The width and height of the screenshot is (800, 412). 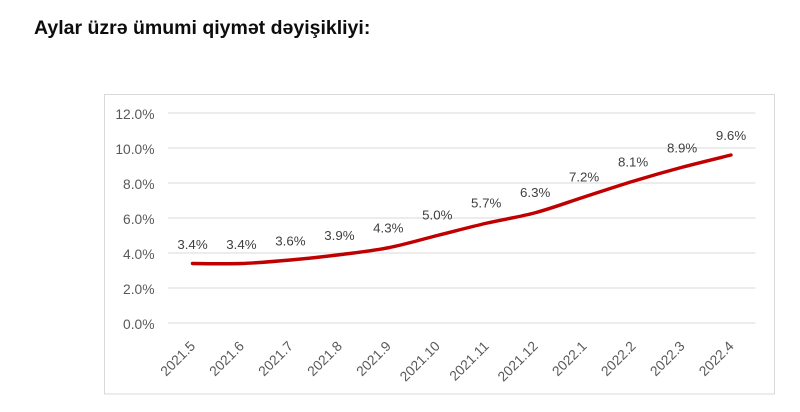 I want to click on svg-text: 5.7%, so click(x=486, y=203).